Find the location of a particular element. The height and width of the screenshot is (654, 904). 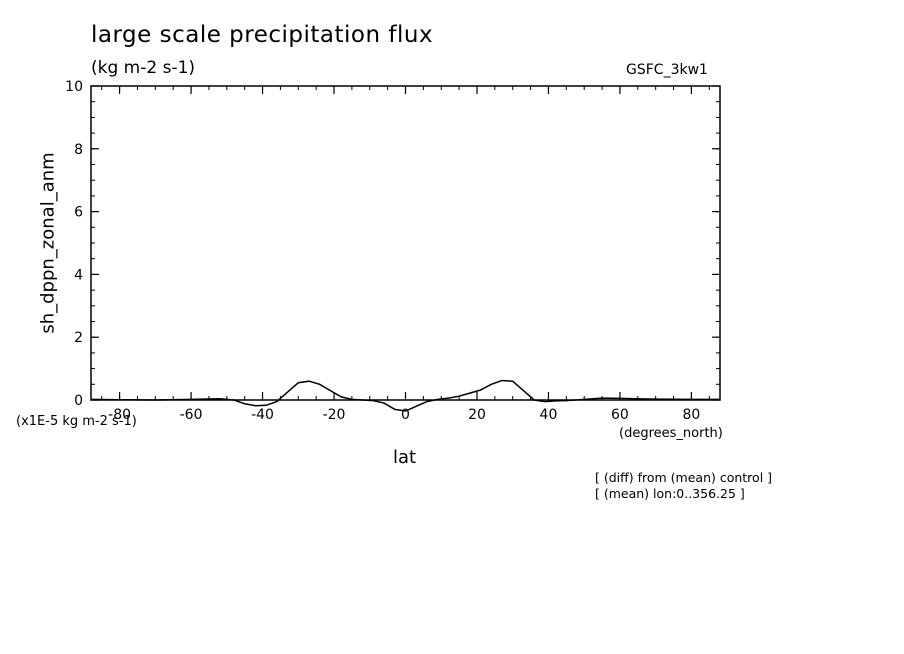

x-tick-label: -80 is located at coordinates (119, 415).